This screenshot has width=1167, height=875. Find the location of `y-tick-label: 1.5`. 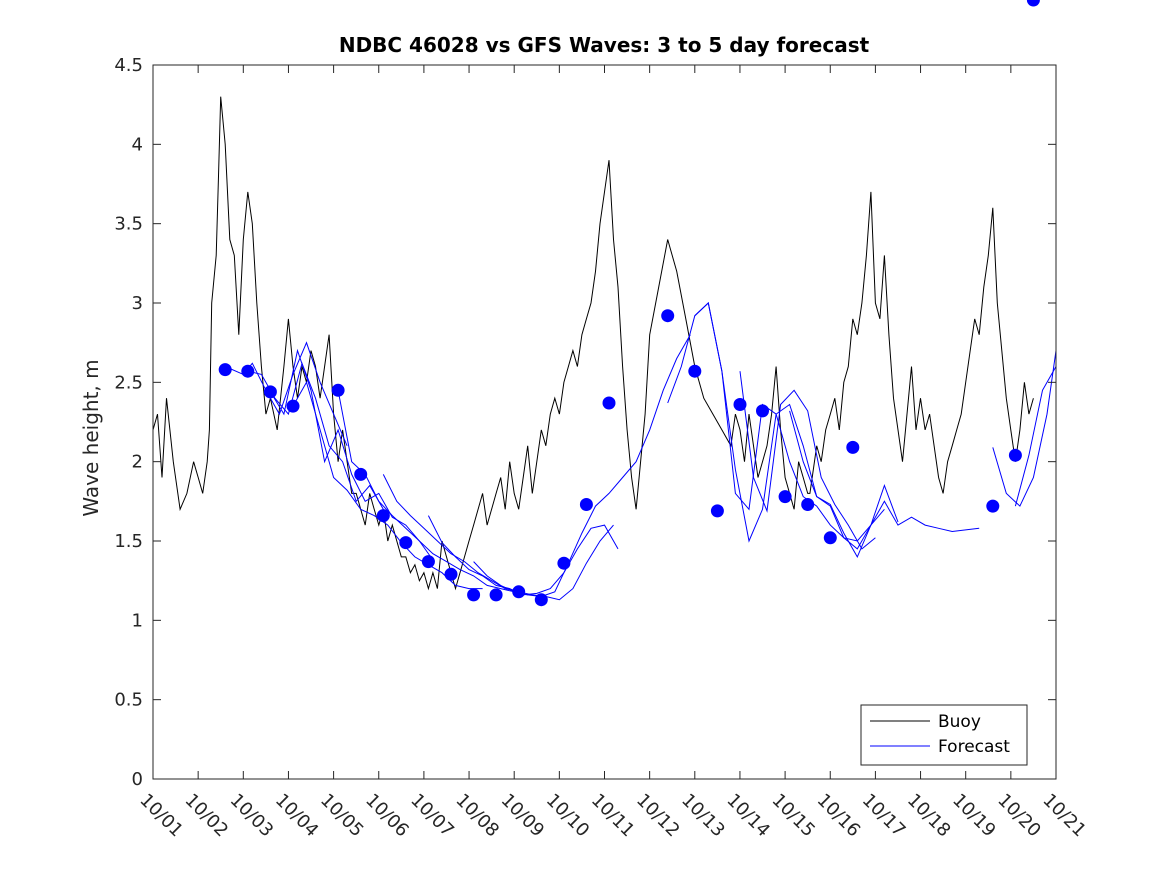

y-tick-label: 1.5 is located at coordinates (128, 541).